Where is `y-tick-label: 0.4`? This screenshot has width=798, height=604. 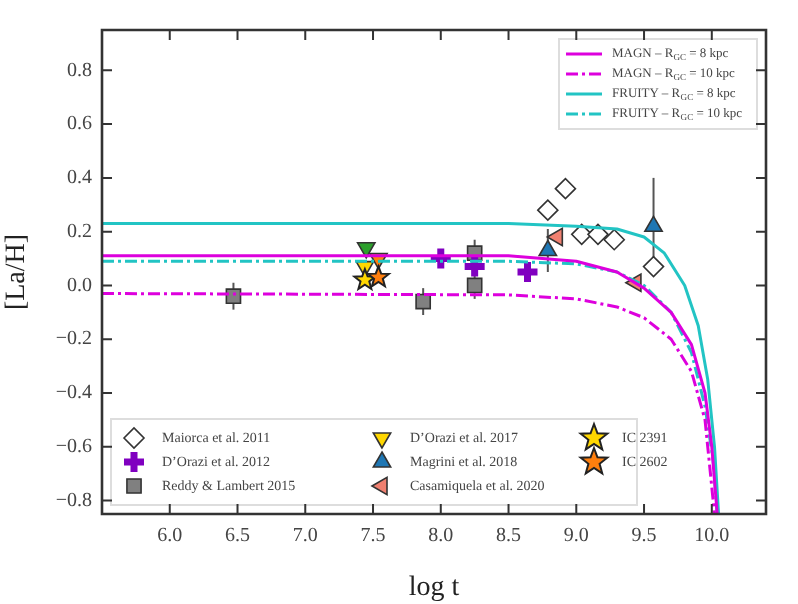 y-tick-label: 0.4 is located at coordinates (79, 178).